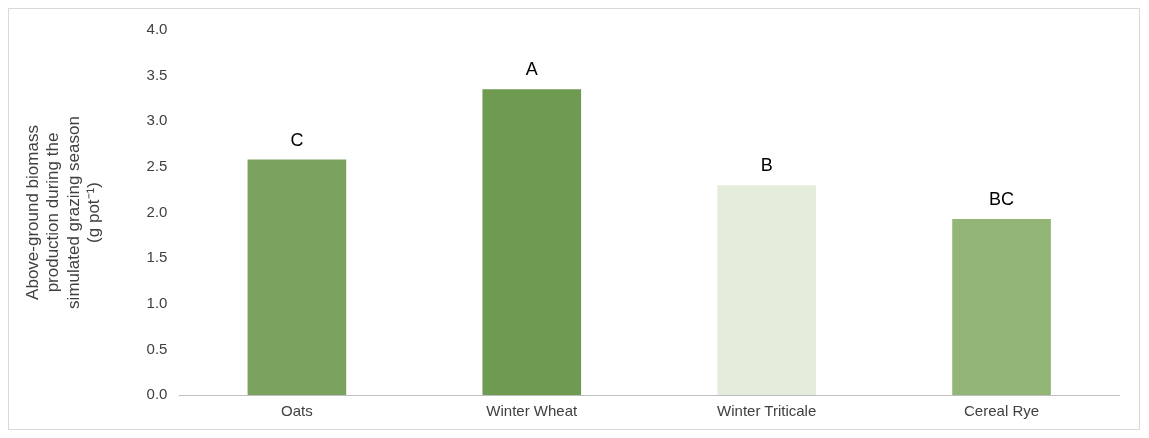 This screenshot has height=438, width=1149. Describe the element at coordinates (157, 348) in the screenshot. I see `y-tick-label: 0.5` at that location.